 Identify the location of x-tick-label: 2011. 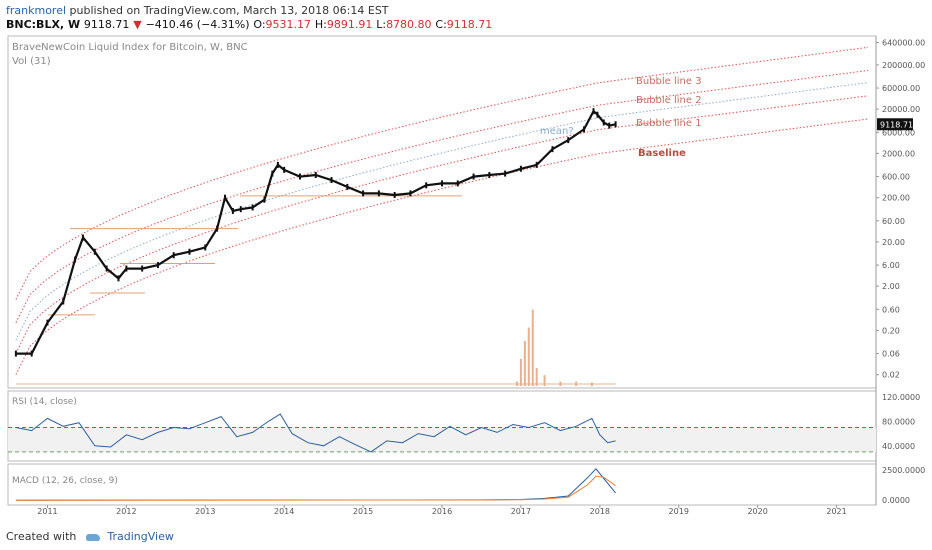
(47, 511).